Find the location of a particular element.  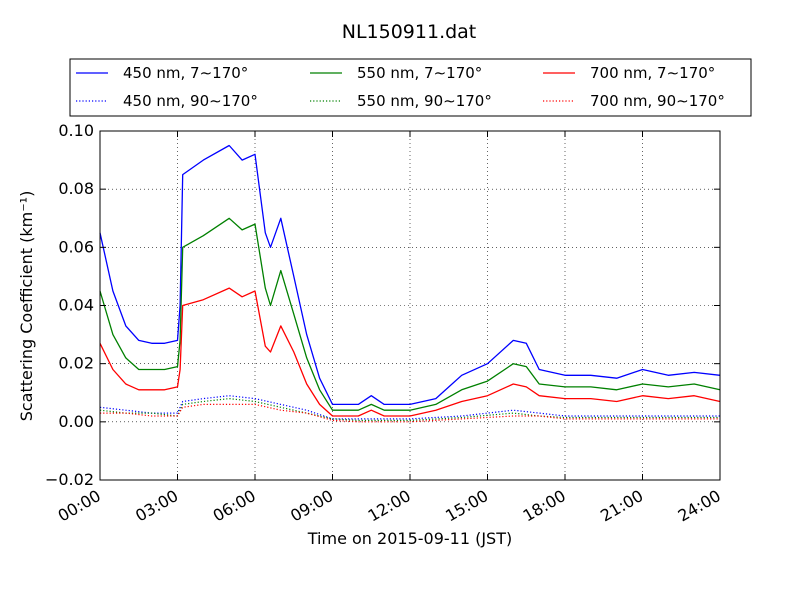

x-tick-label: 09:00 is located at coordinates (311, 506).